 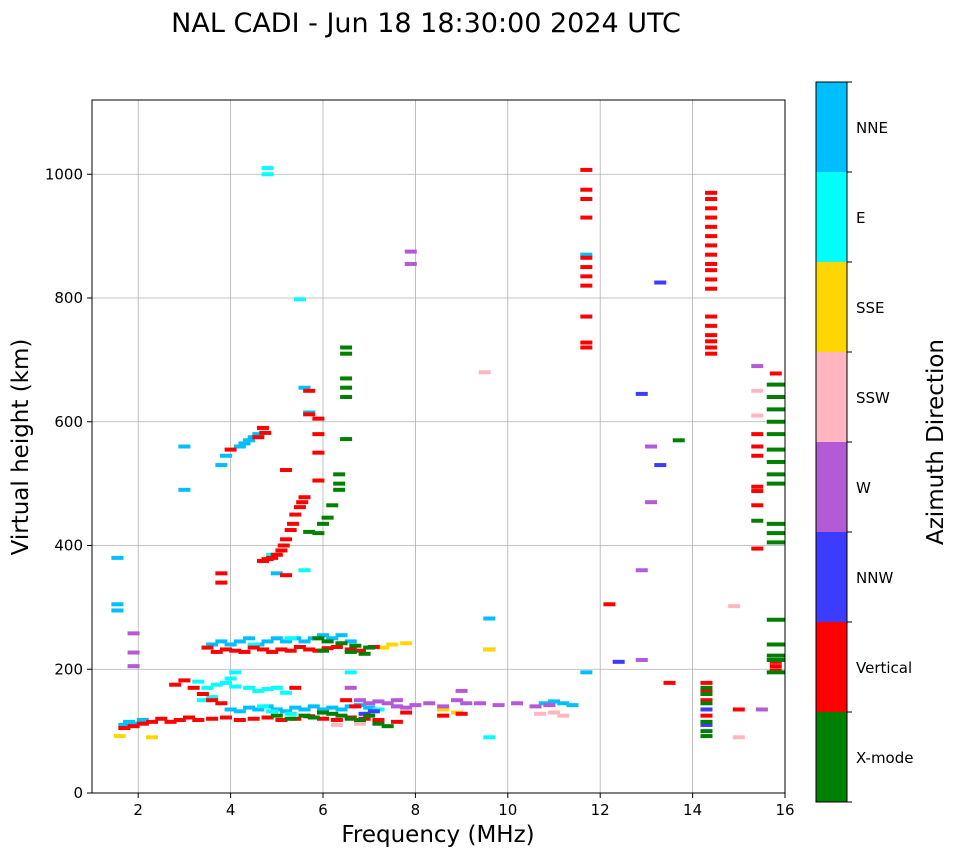 What do you see at coordinates (831, 757) in the screenshot?
I see `colorbar-swatch-x-mode` at bounding box center [831, 757].